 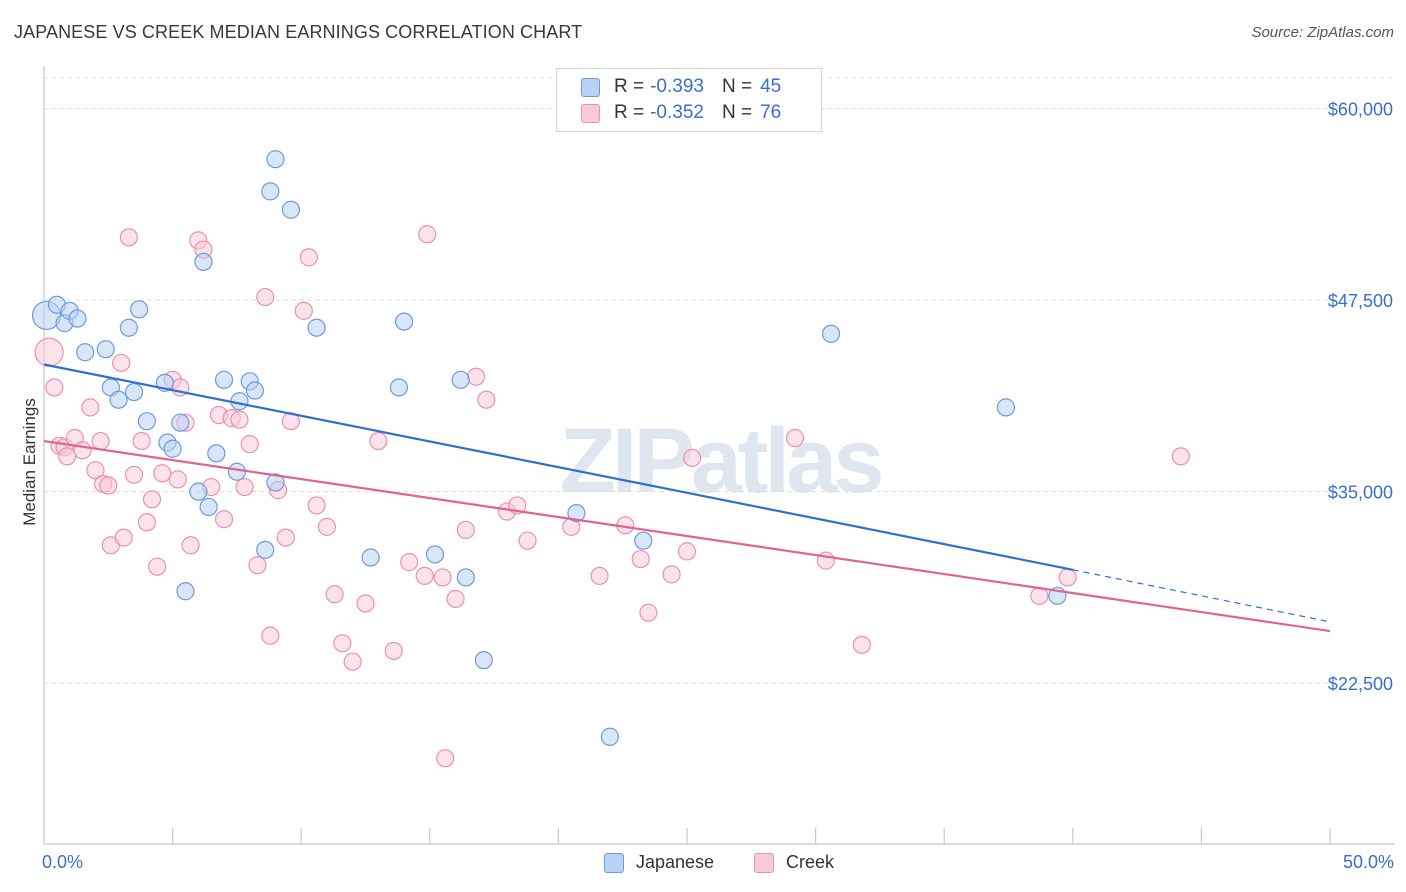 I want to click on japanese-trend-extension, so click(x=1201, y=596).